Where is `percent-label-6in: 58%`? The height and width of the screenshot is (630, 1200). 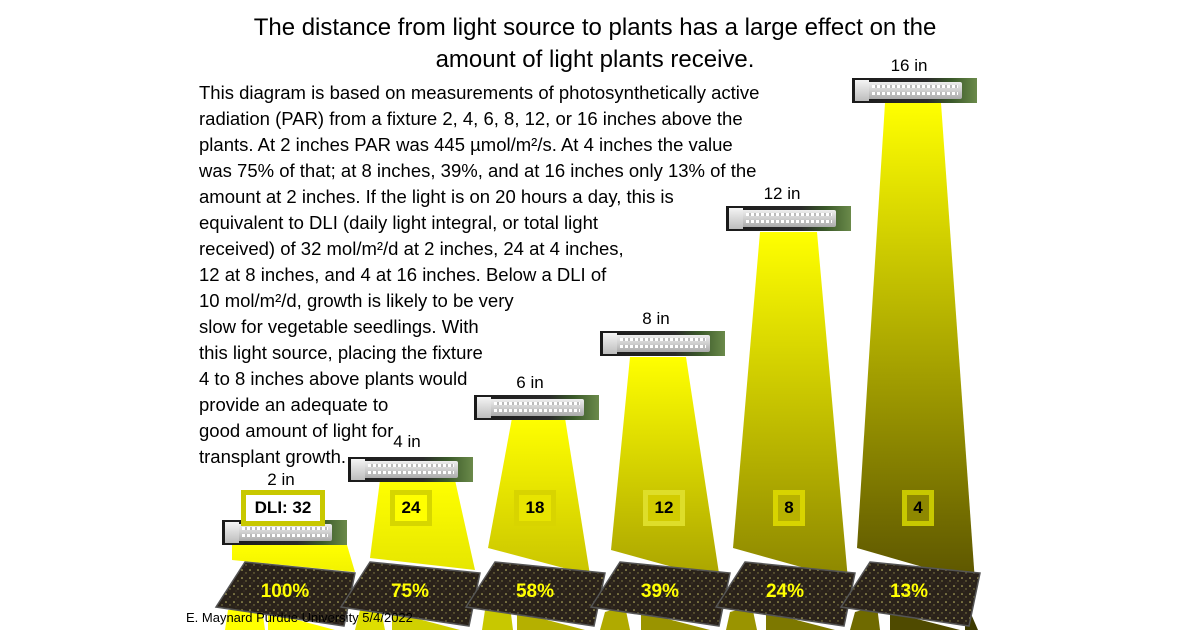 percent-label-6in: 58% is located at coordinates (535, 591).